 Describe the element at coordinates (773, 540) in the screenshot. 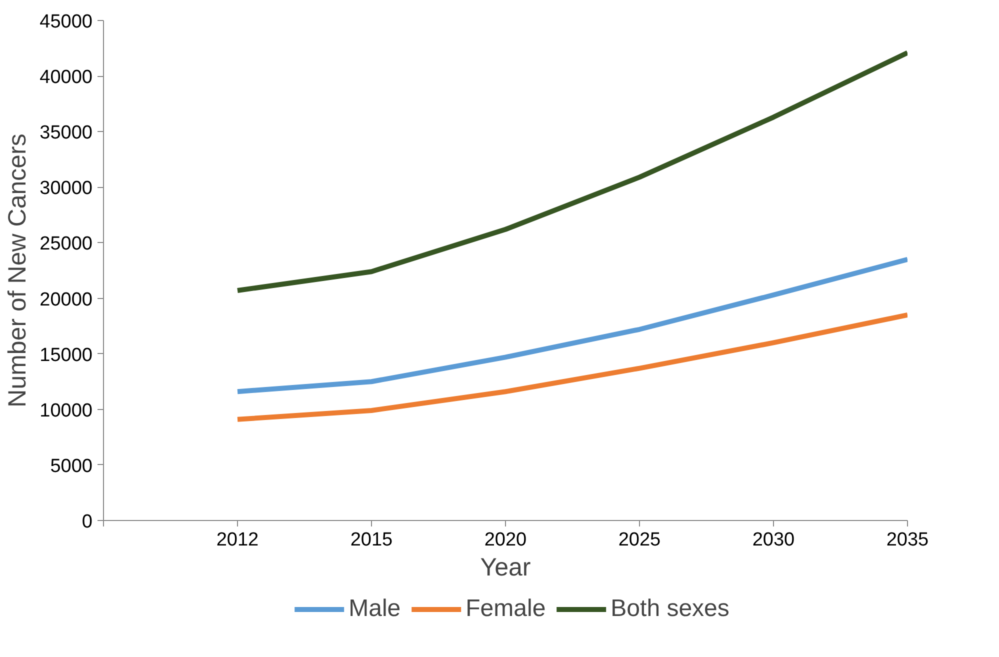

I see `x-tick-label: 2030` at that location.